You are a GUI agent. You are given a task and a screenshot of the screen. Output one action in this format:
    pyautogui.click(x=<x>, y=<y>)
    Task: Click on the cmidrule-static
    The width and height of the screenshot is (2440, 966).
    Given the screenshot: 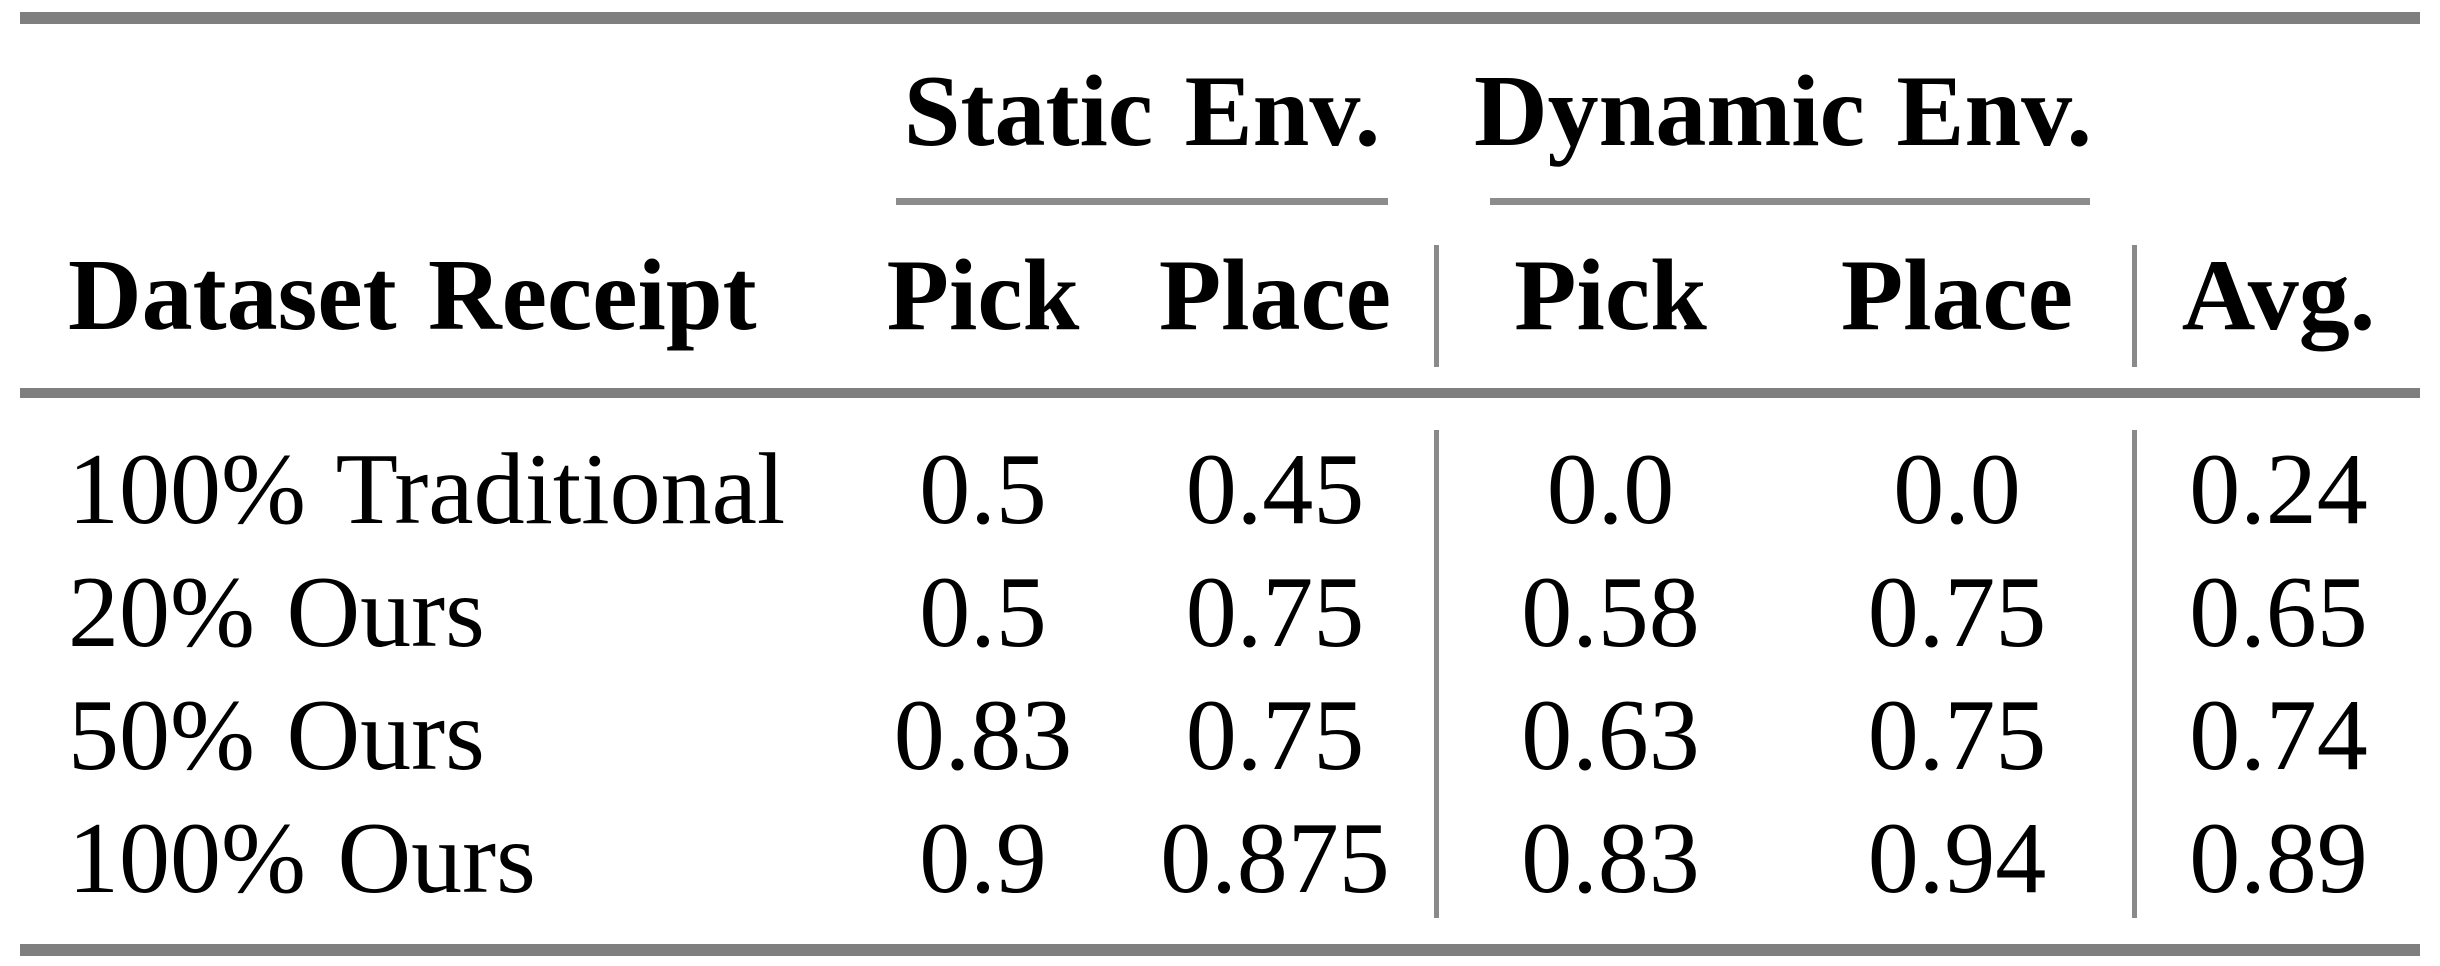 What is the action you would take?
    pyautogui.click(x=1142, y=201)
    